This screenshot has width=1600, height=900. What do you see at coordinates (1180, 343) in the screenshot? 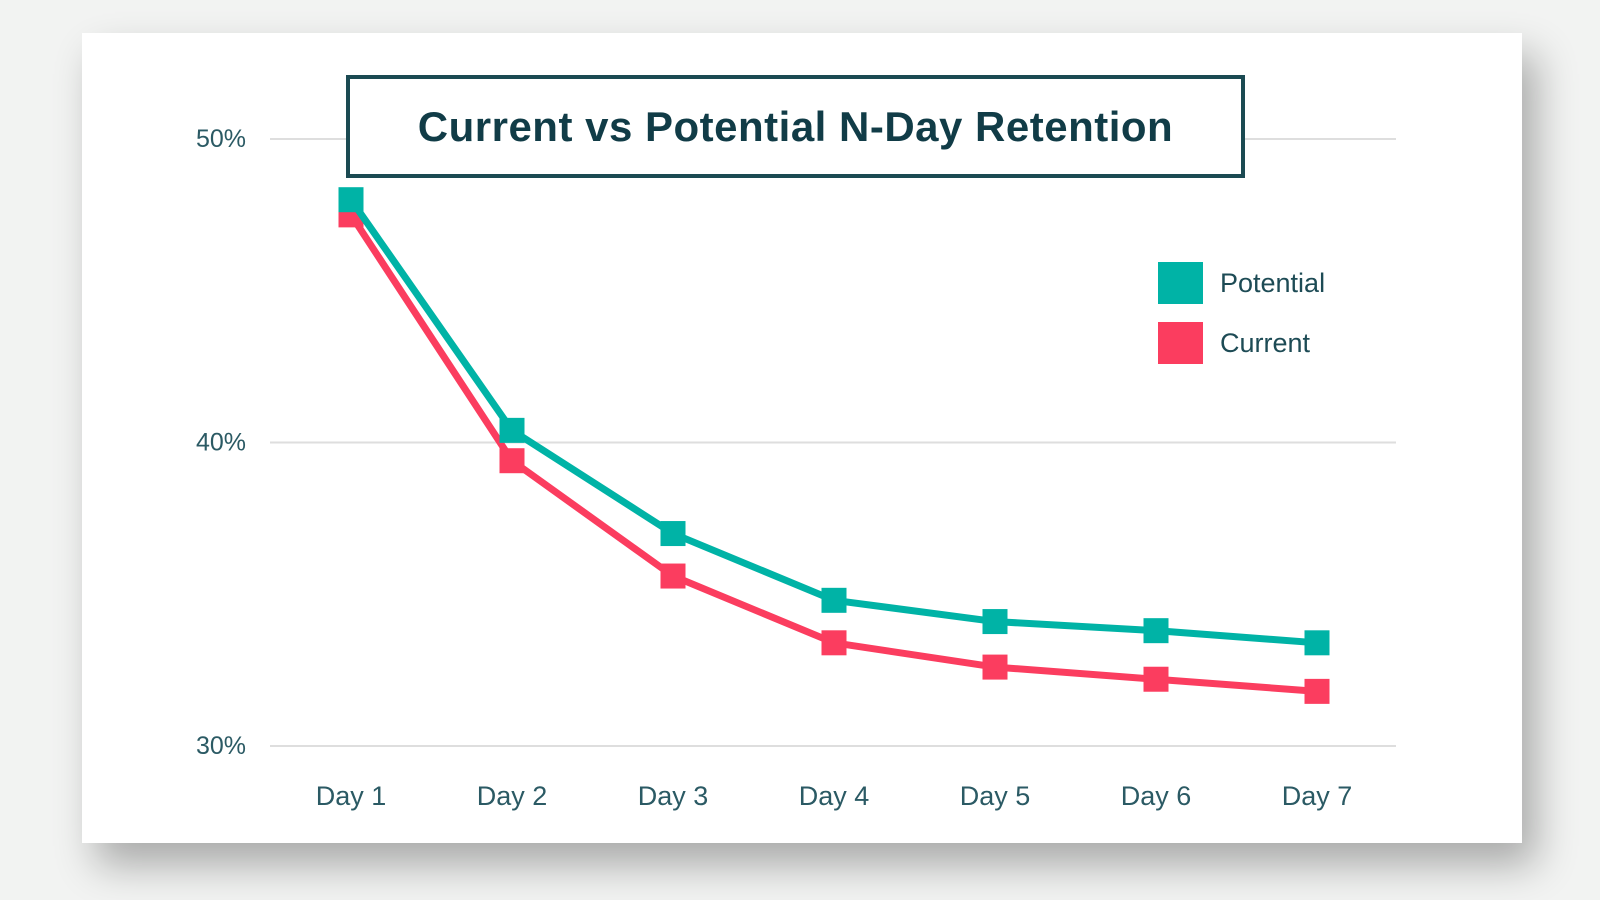
I see `legend-swatch-current` at bounding box center [1180, 343].